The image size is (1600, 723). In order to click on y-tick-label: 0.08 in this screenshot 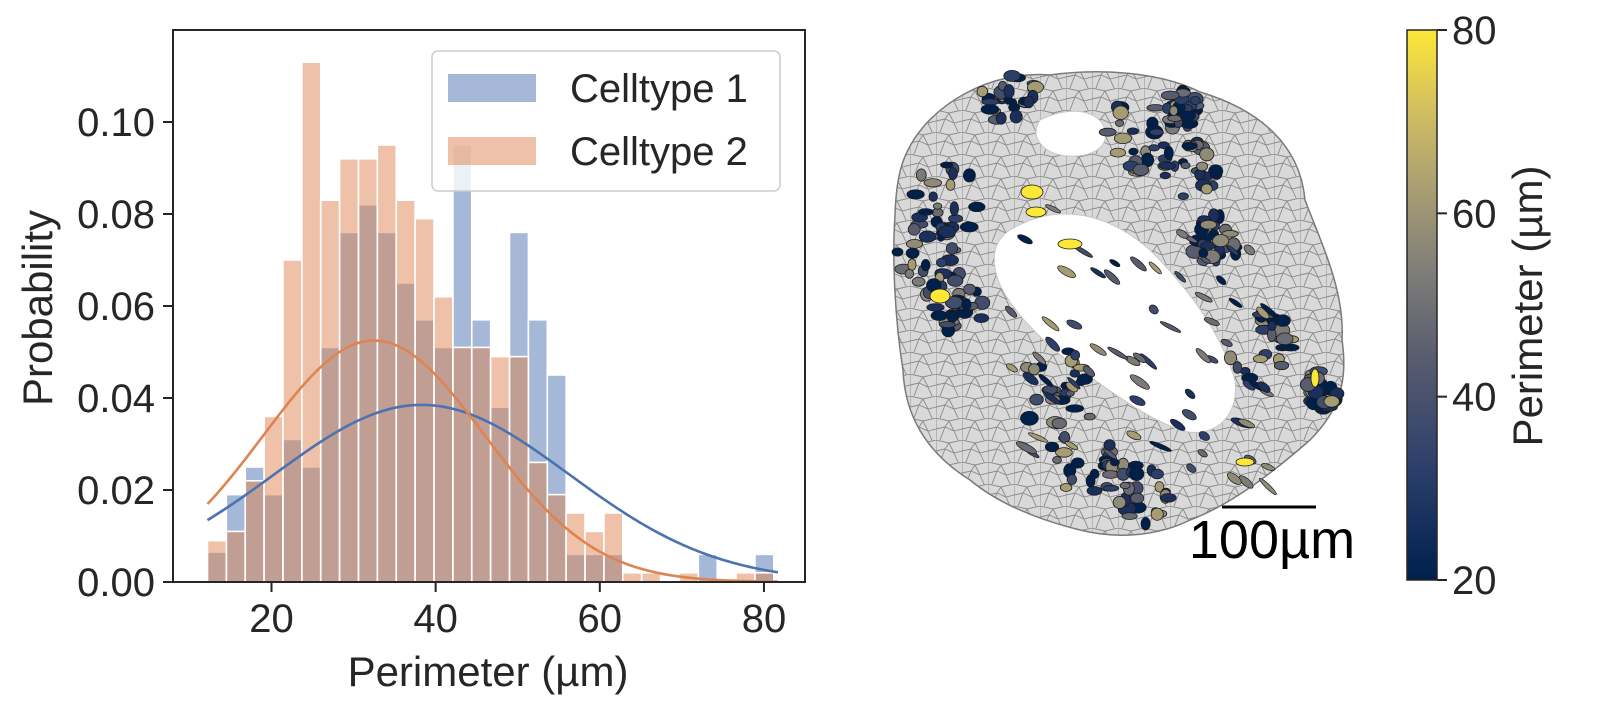, I will do `click(116, 215)`.